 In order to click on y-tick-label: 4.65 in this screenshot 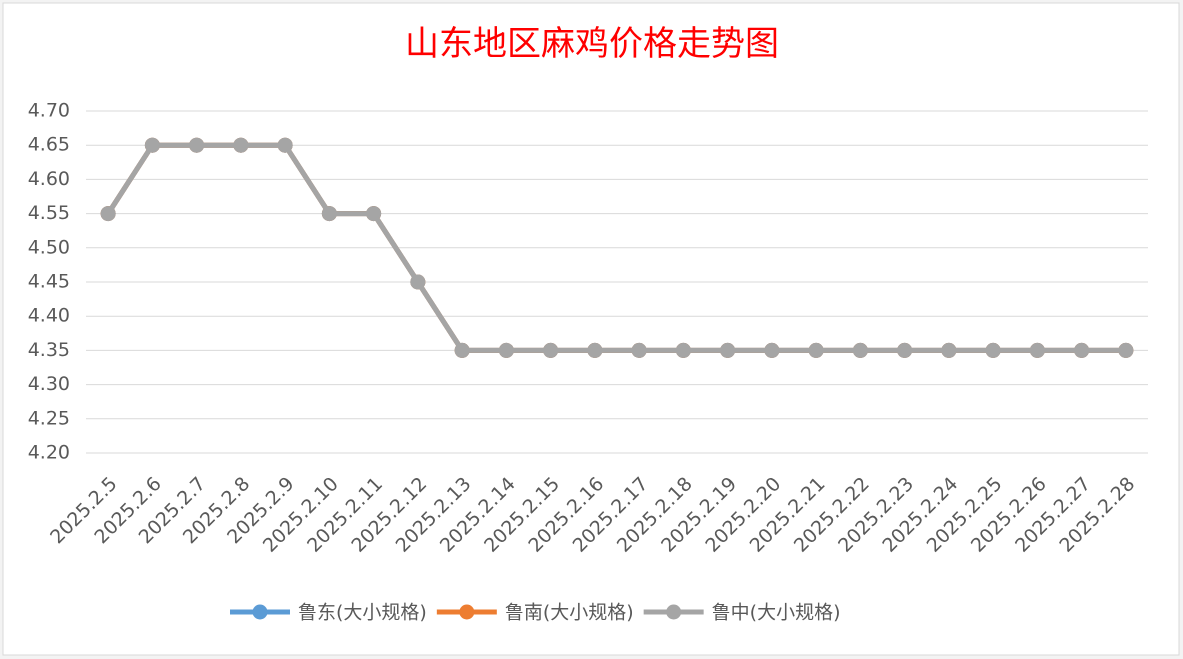, I will do `click(49, 145)`.